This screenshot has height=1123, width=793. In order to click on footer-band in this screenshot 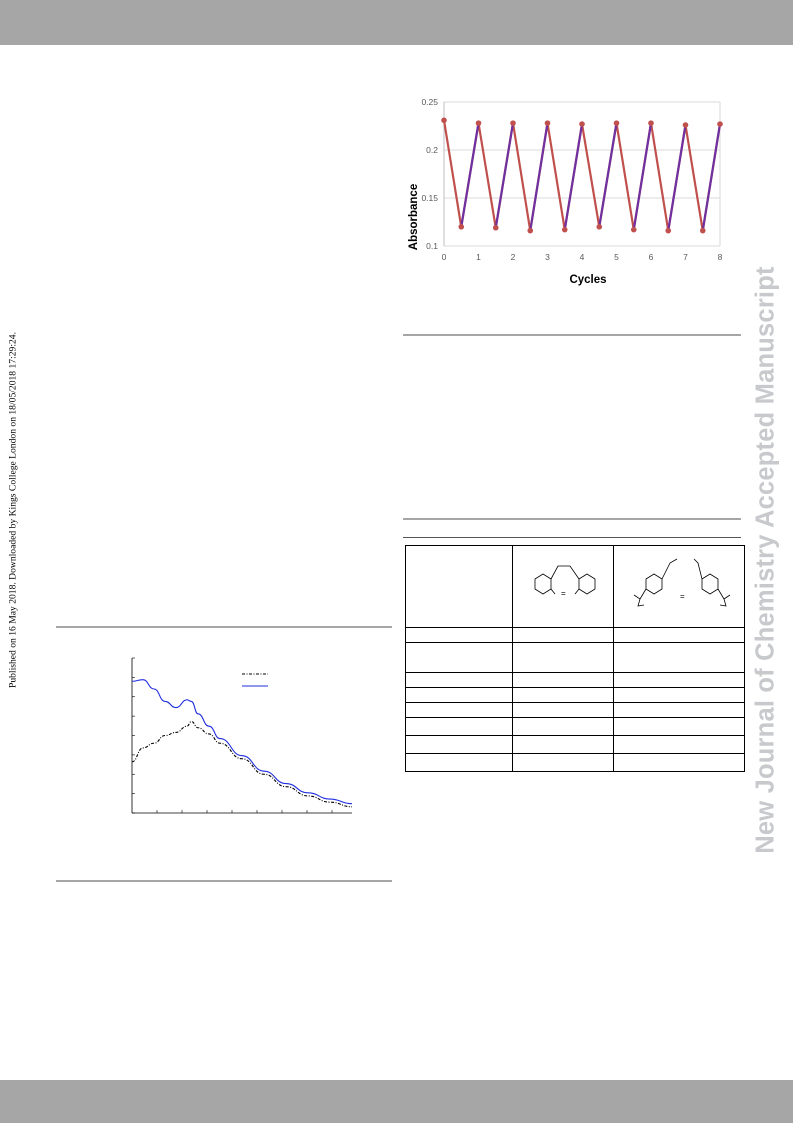, I will do `click(396, 1101)`.